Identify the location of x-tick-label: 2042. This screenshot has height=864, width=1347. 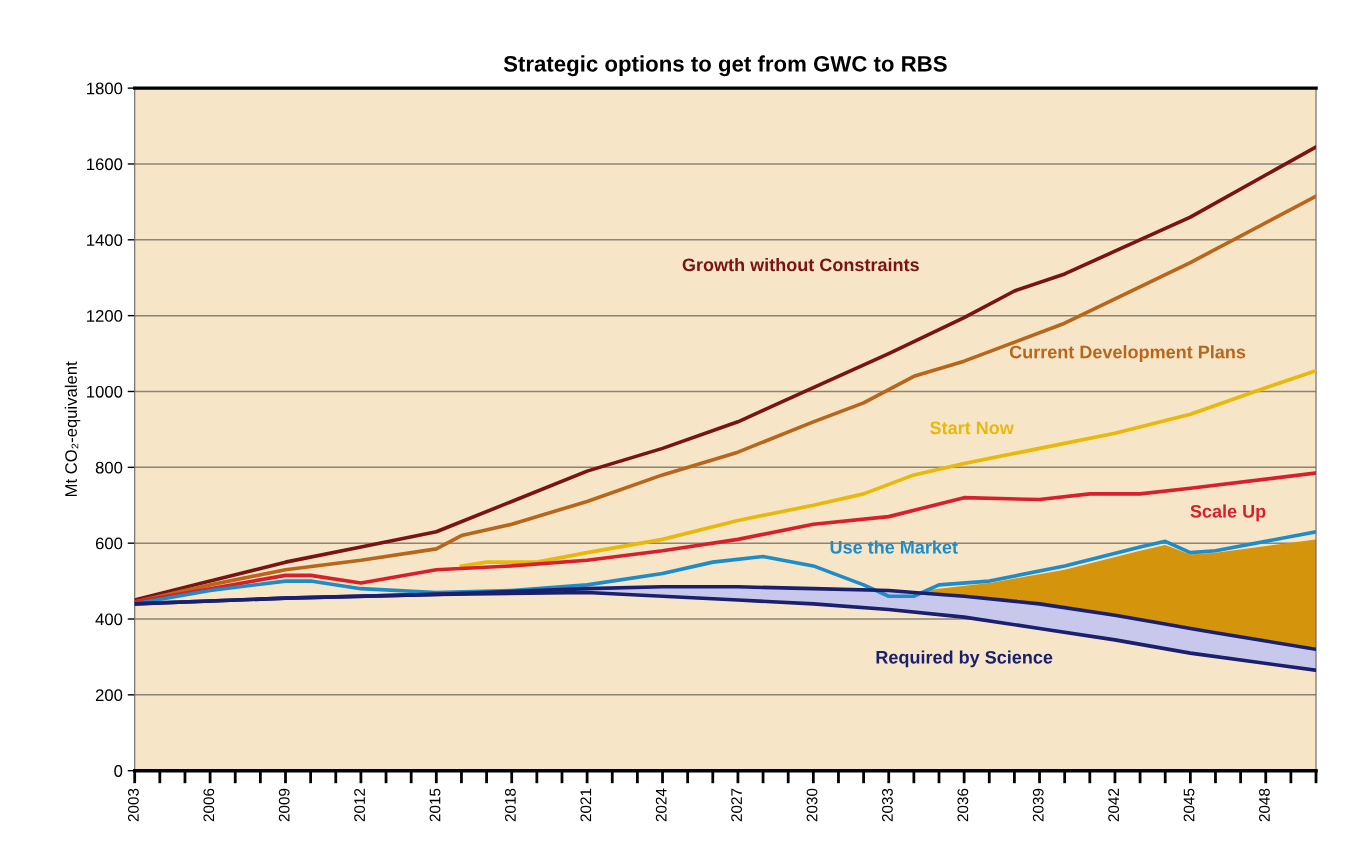
(1114, 805).